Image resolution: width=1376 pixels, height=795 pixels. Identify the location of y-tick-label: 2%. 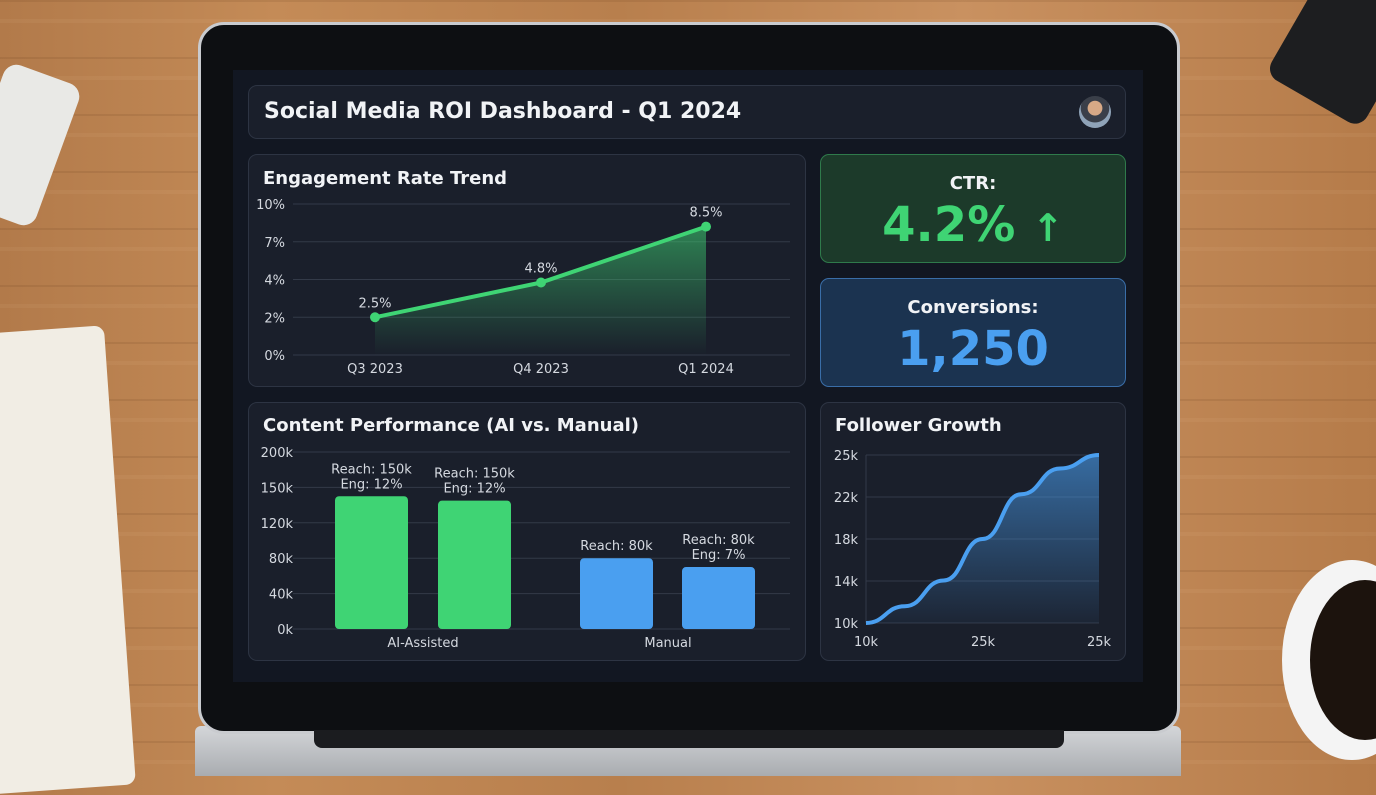
(274, 318).